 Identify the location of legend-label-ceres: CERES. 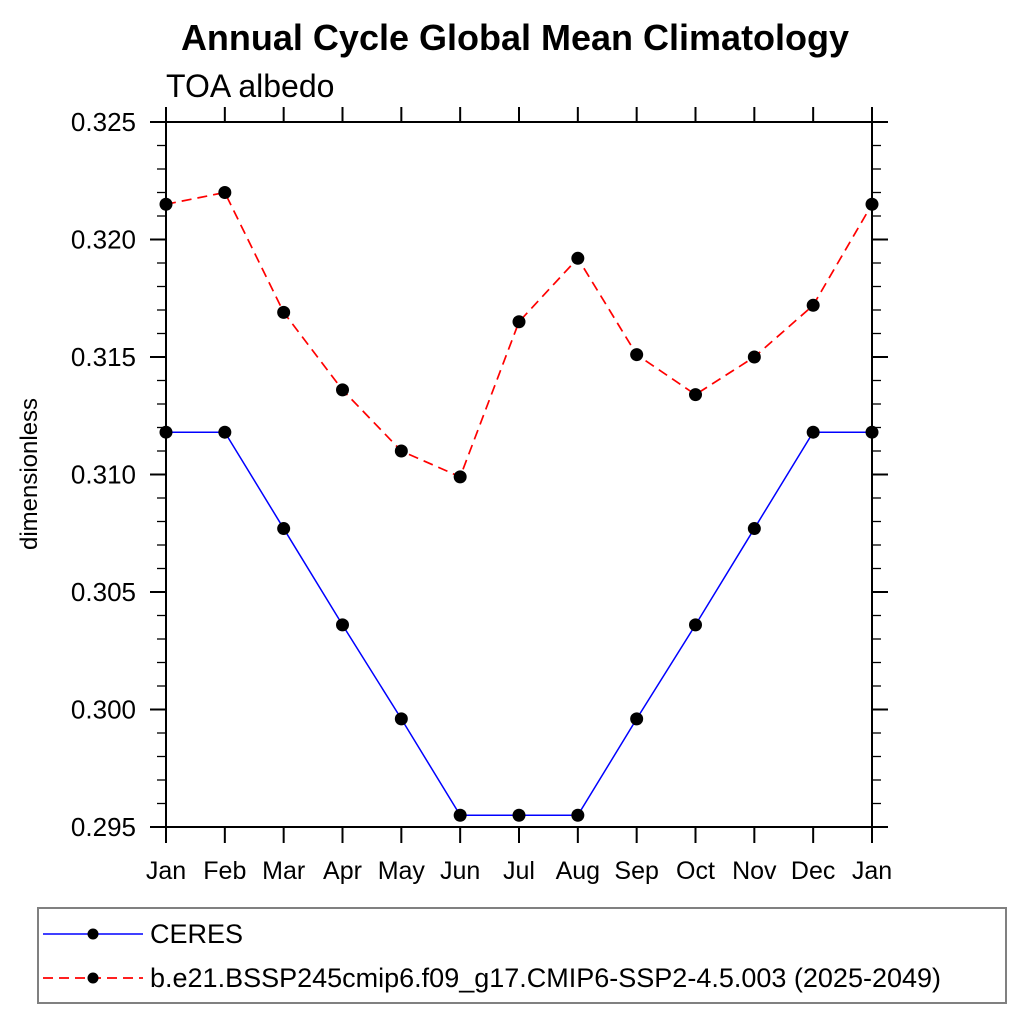
(196, 934).